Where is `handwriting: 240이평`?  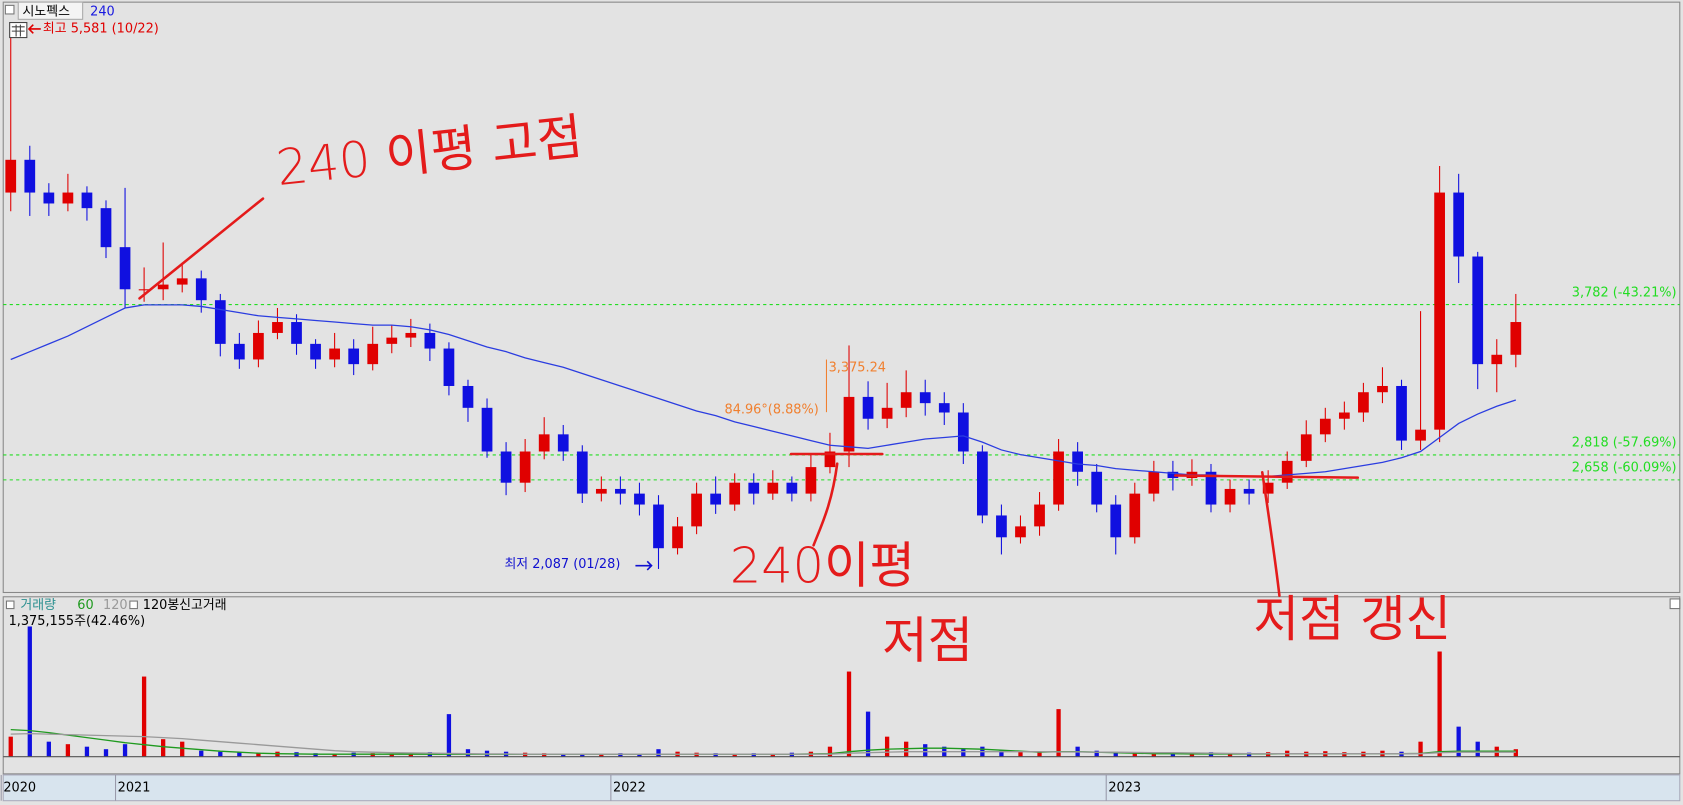
handwriting: 240이평 is located at coordinates (822, 565).